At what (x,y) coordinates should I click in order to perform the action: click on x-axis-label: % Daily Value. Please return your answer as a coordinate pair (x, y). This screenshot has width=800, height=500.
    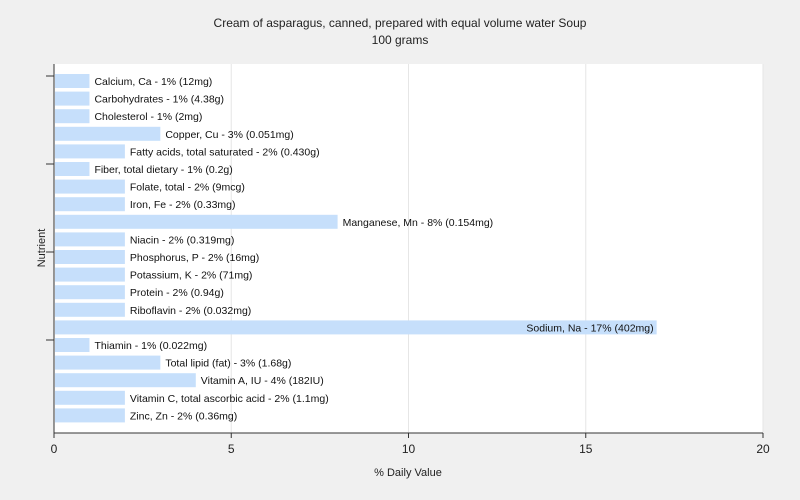
    Looking at the image, I should click on (408, 473).